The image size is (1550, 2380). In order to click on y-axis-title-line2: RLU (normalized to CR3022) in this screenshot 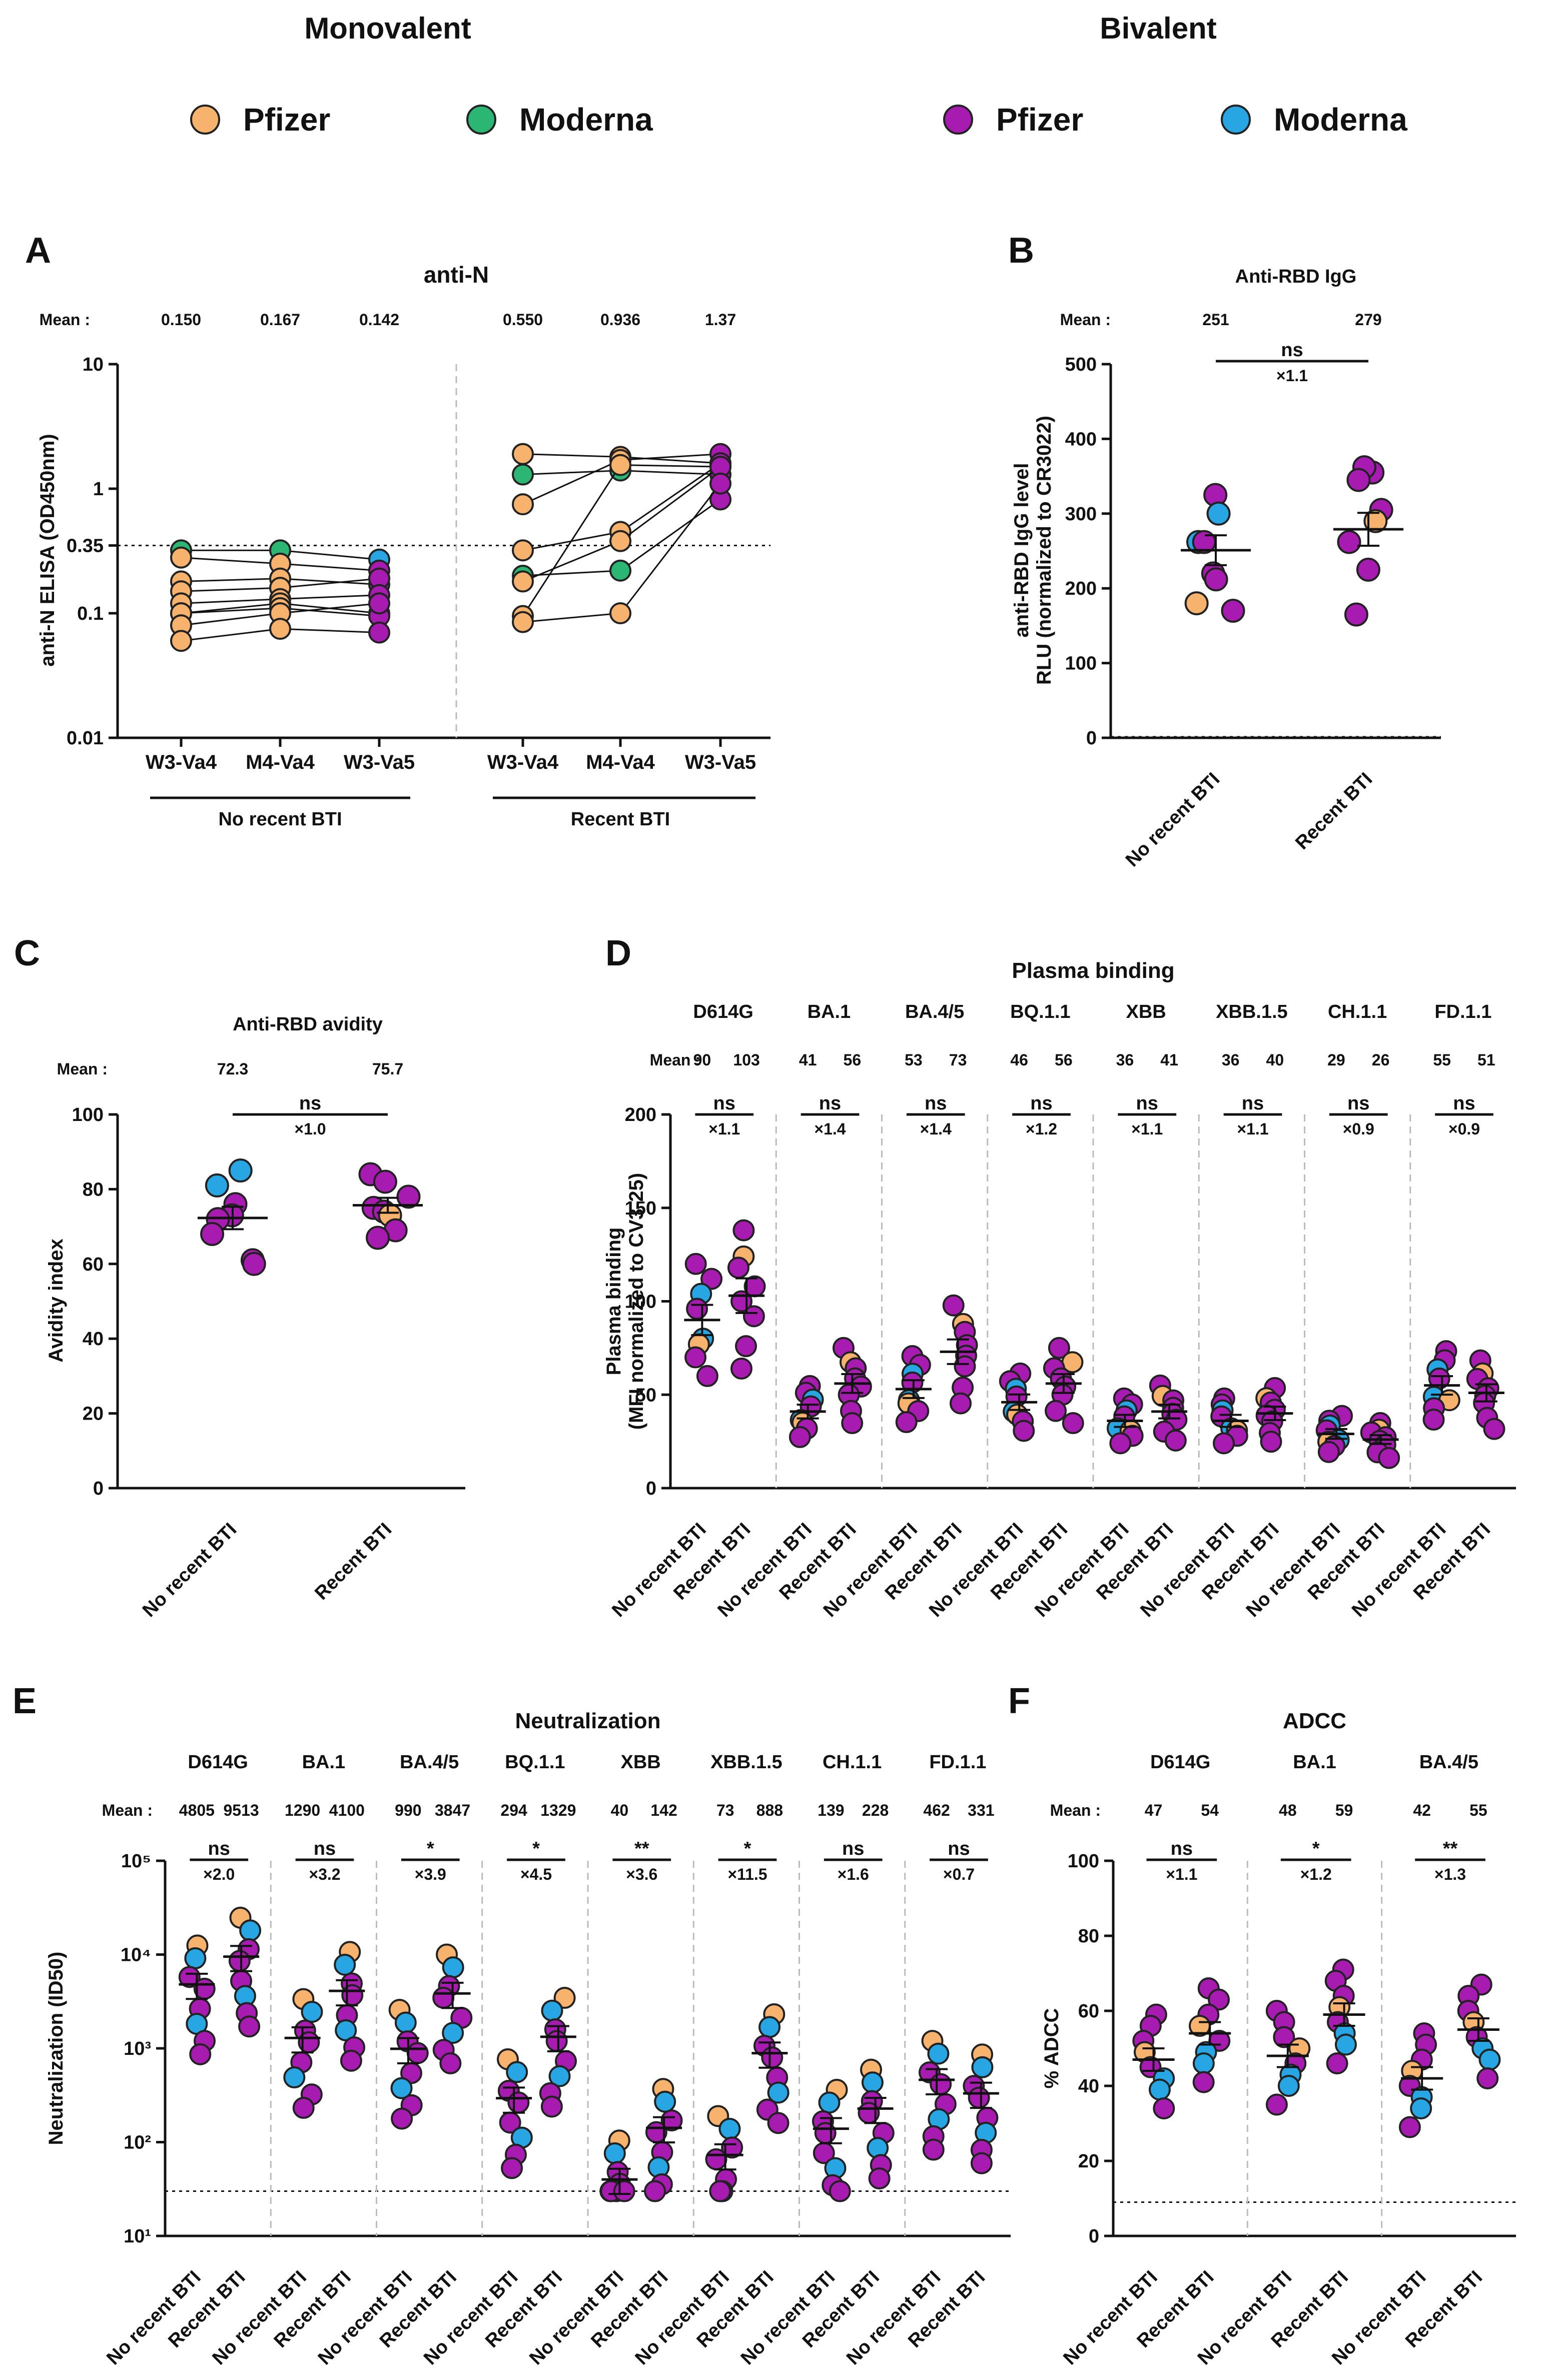, I will do `click(1044, 551)`.